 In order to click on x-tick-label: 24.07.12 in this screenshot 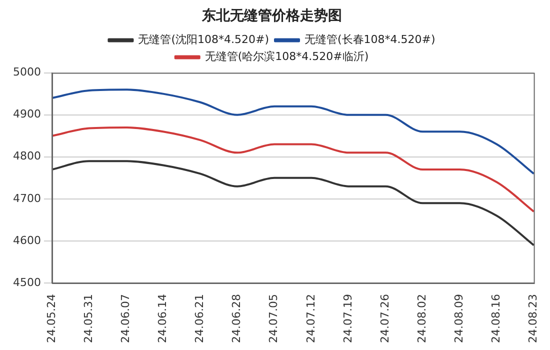, I will do `click(311, 318)`.